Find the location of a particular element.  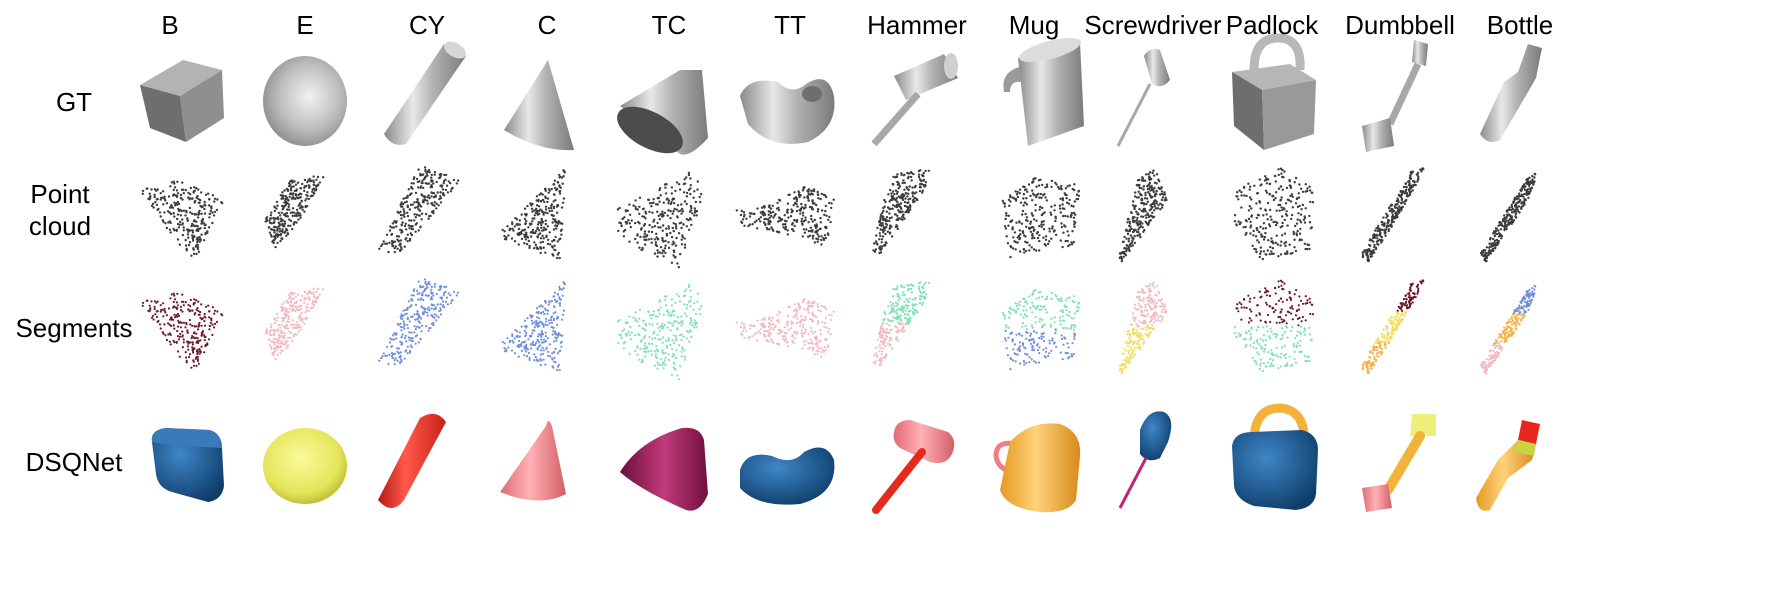

column-label-mug: Mug is located at coordinates (1034, 25).